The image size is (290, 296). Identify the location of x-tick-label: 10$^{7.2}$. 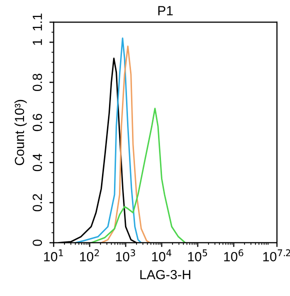
(276, 255).